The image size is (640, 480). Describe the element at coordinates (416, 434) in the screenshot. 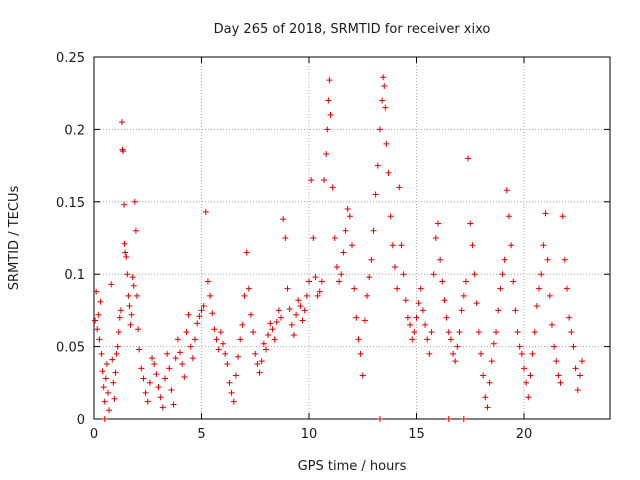

I see `x-tick-label: 15` at that location.